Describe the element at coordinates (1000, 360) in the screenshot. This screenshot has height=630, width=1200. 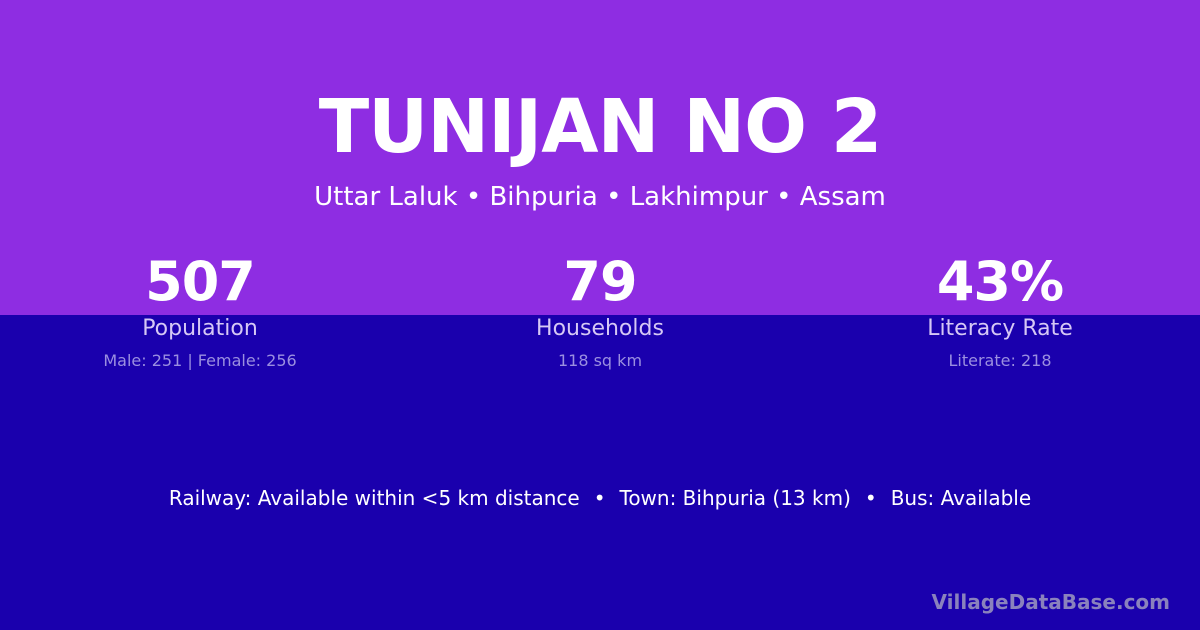
I see `stat-detail: Literate: 218` at that location.